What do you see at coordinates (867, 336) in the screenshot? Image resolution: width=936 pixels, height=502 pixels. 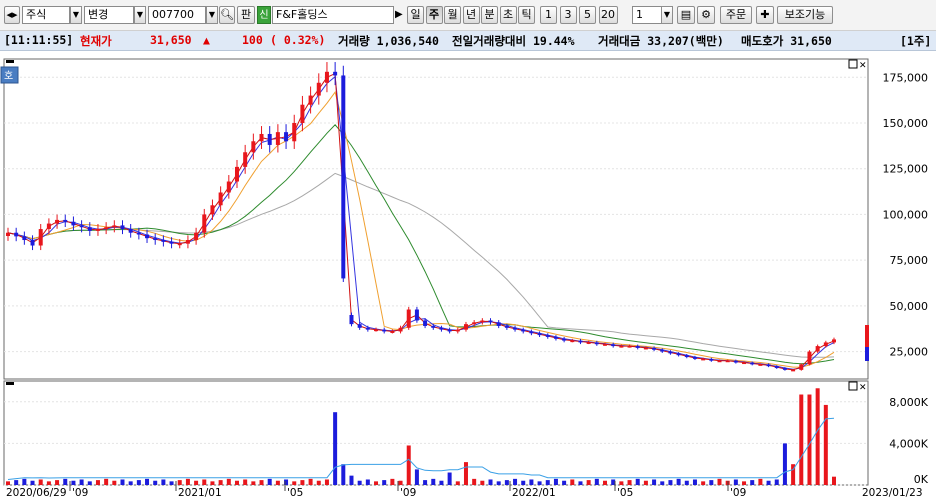 I see `price-marker-up` at bounding box center [867, 336].